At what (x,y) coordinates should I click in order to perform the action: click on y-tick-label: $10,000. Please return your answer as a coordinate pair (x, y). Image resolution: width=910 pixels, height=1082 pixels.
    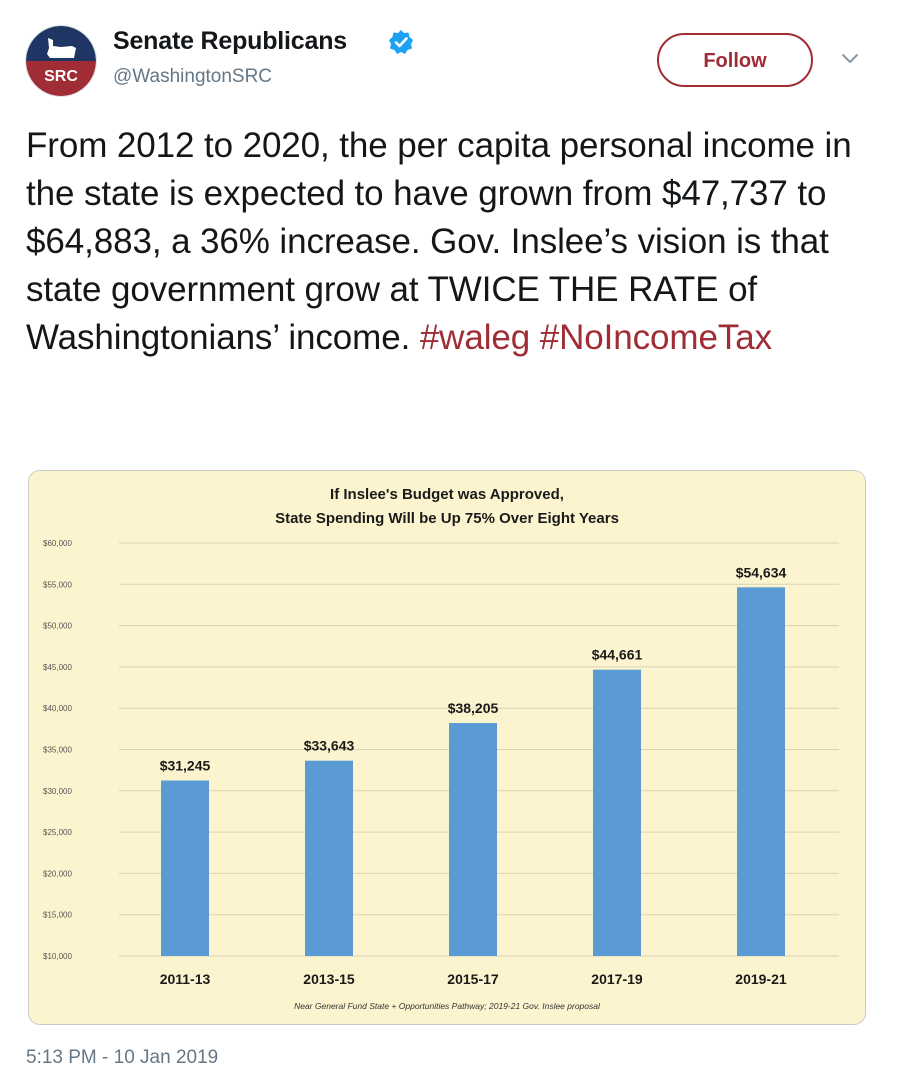
    Looking at the image, I should click on (57, 956).